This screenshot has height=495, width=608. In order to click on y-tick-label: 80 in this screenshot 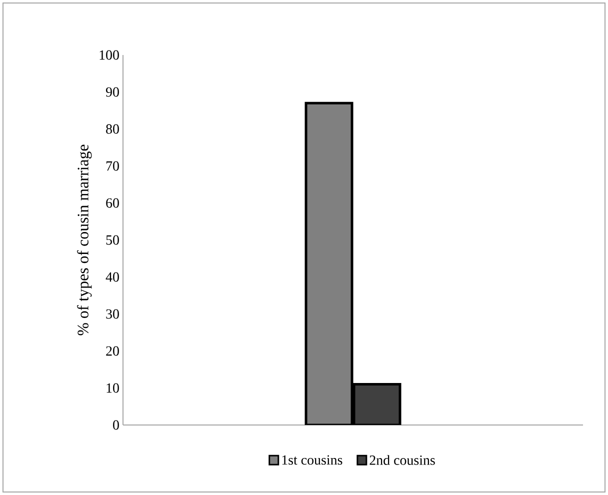, I will do `click(112, 129)`.